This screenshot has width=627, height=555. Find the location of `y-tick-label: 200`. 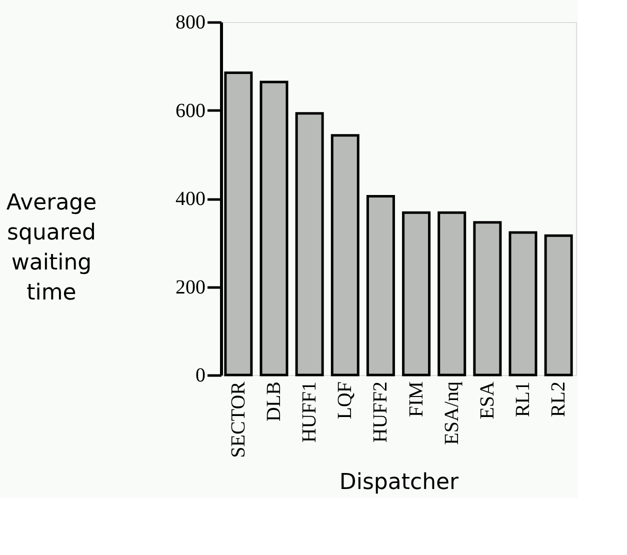

y-tick-label: 200 is located at coordinates (191, 287).